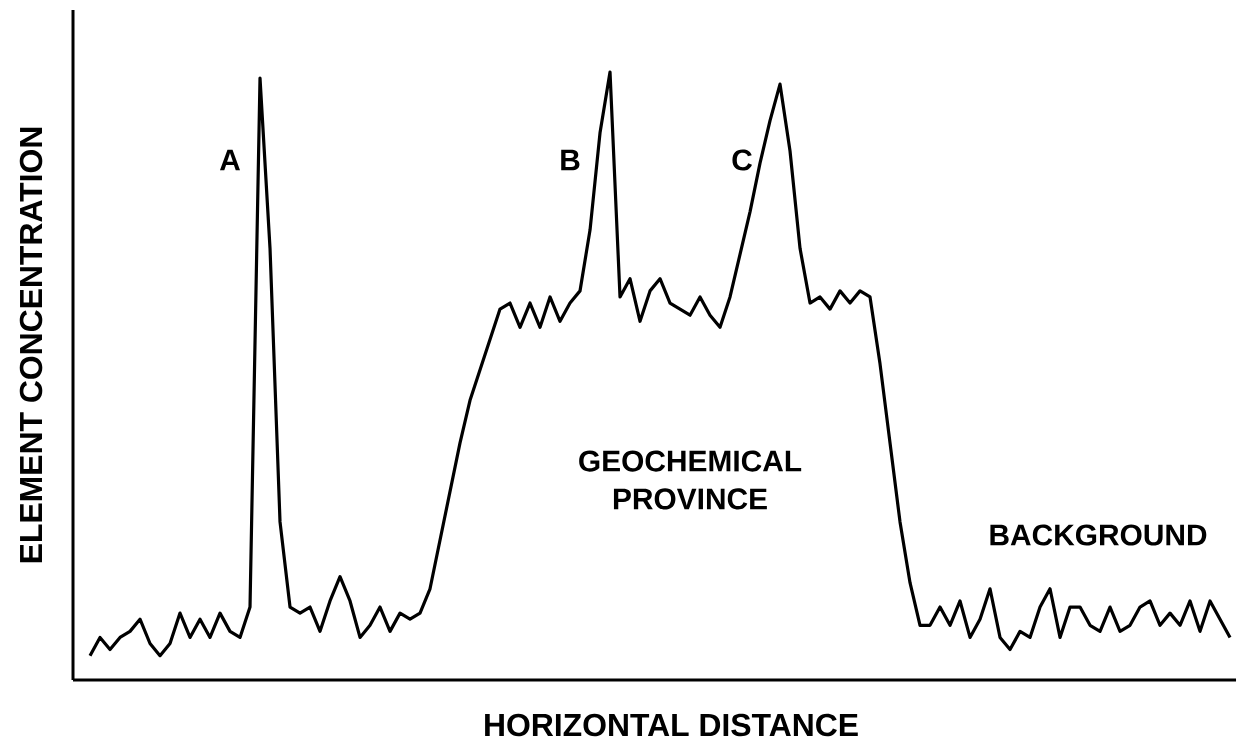 The width and height of the screenshot is (1253, 751). What do you see at coordinates (1098, 535) in the screenshot?
I see `annotation: BACKGROUND` at bounding box center [1098, 535].